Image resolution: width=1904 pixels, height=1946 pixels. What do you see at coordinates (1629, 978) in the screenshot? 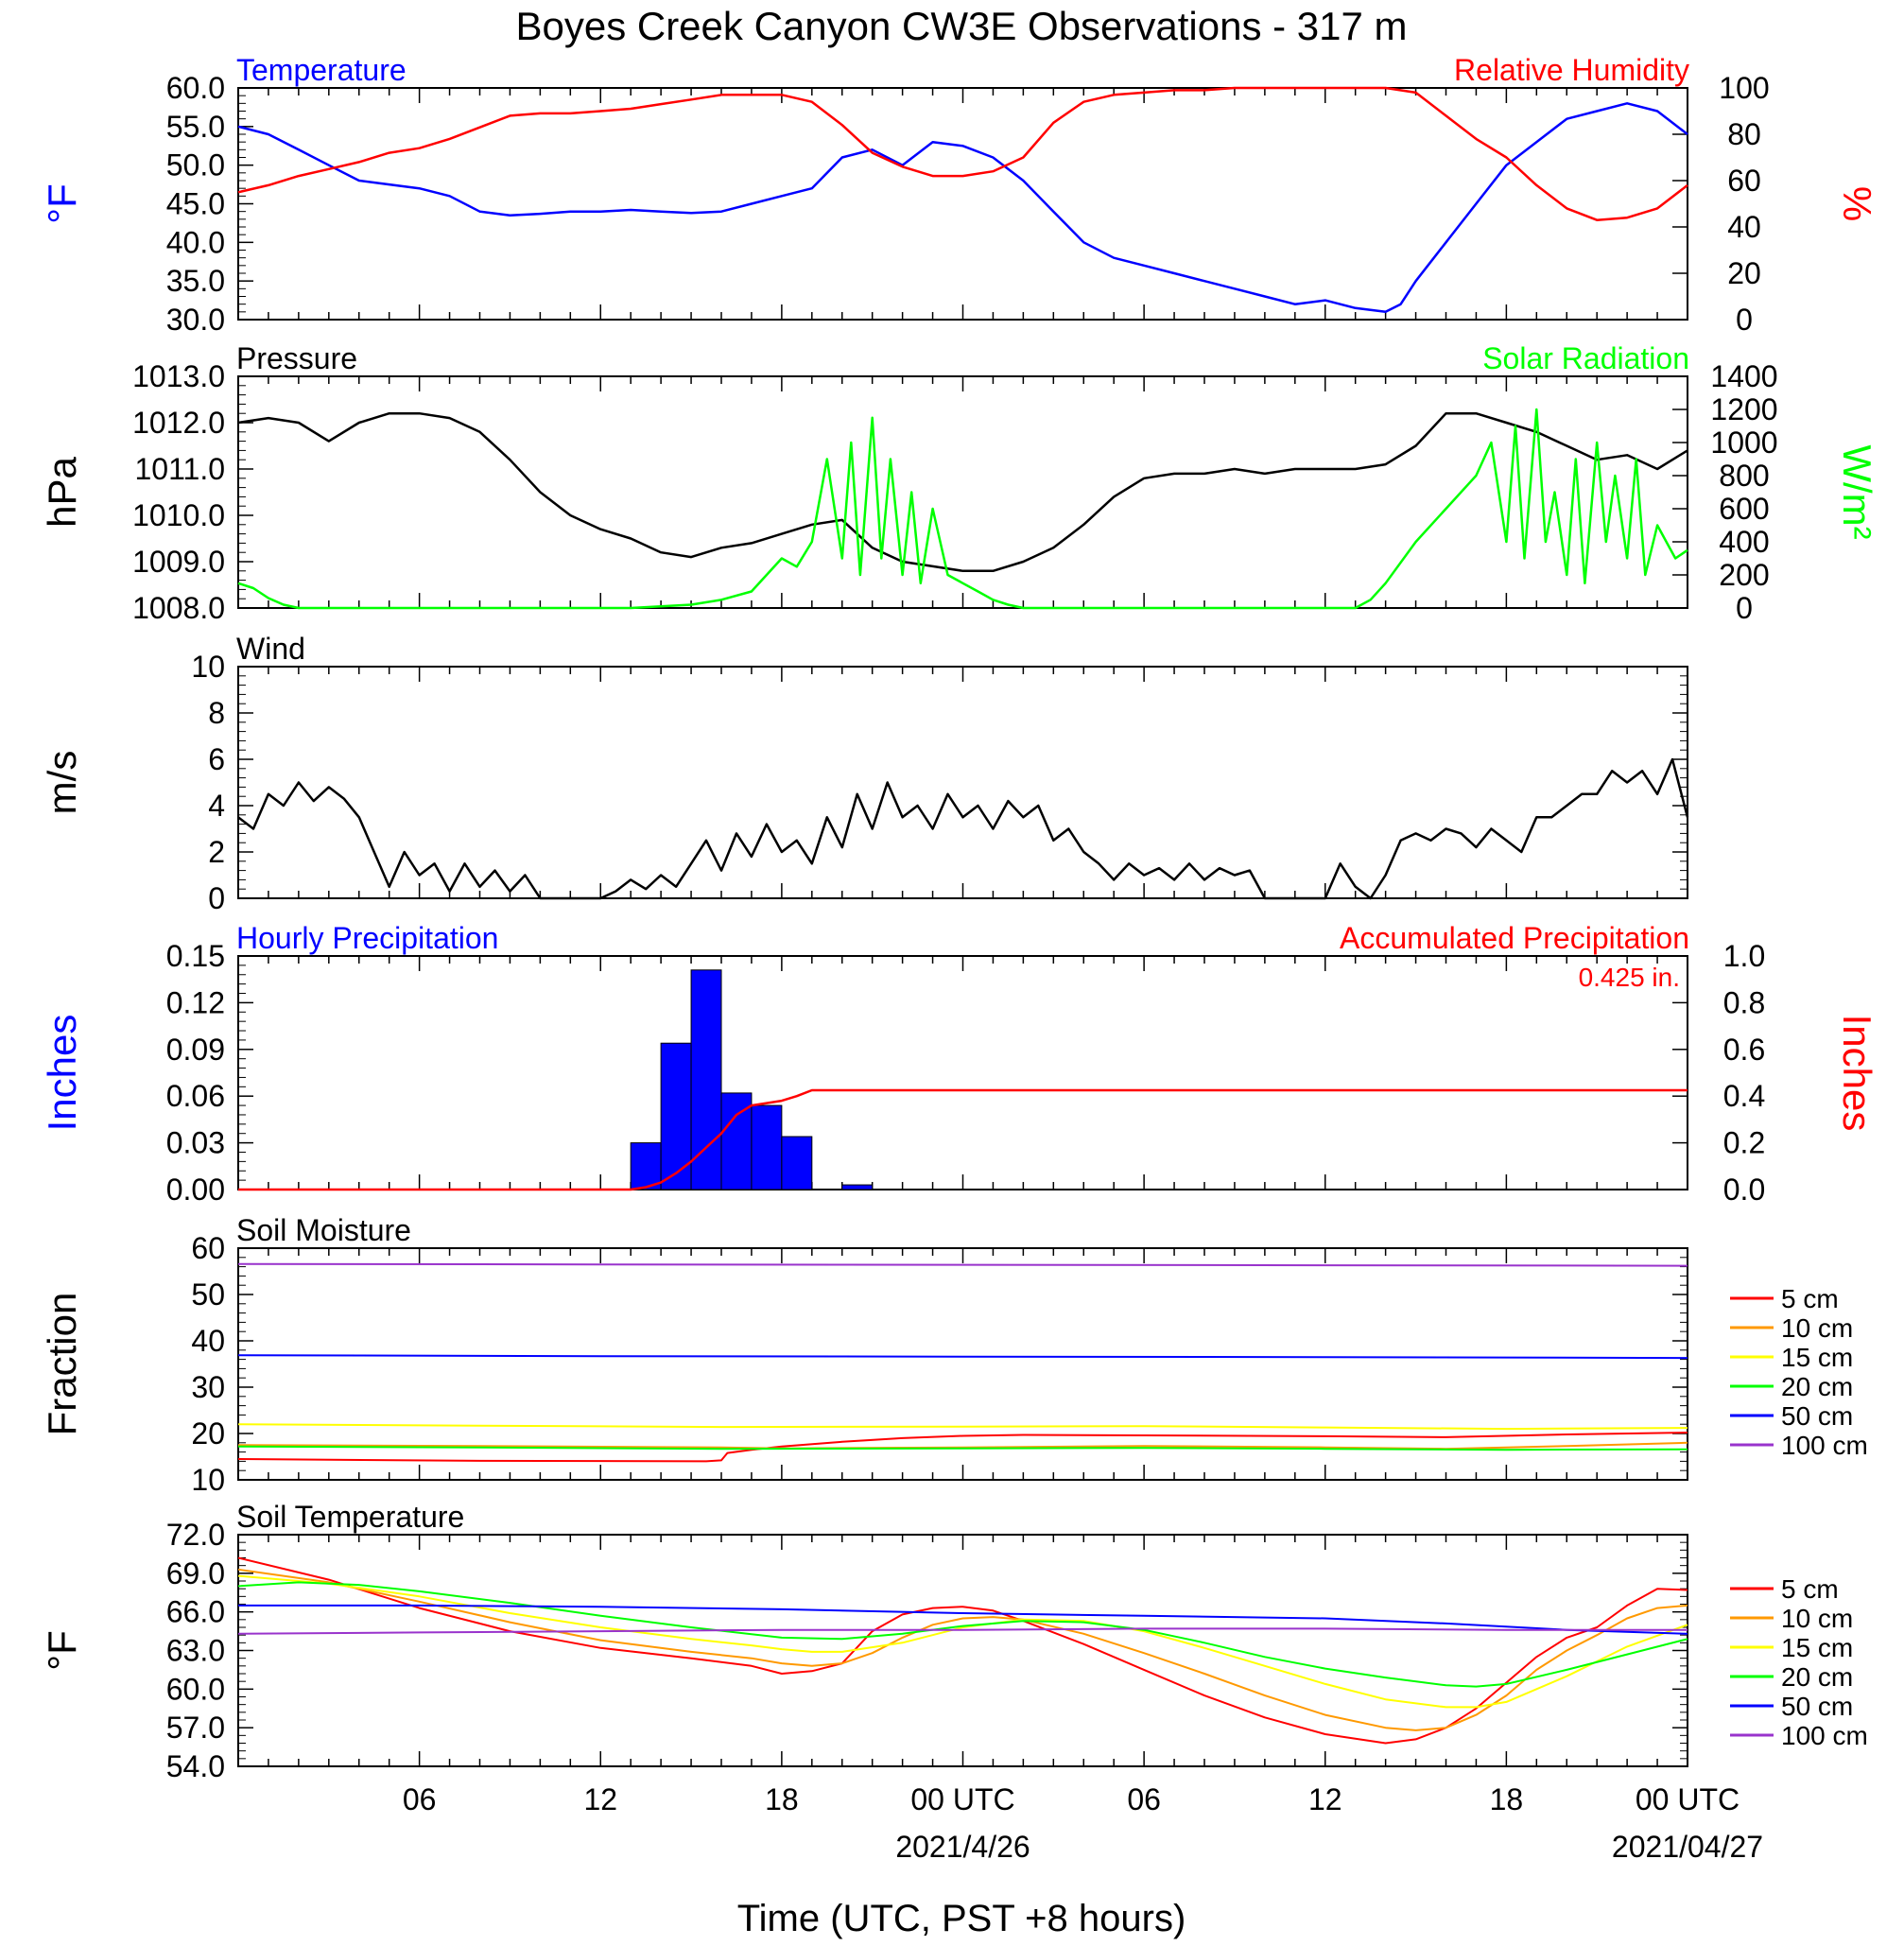
I see `panel-annotation: 0.425 in.` at bounding box center [1629, 978].